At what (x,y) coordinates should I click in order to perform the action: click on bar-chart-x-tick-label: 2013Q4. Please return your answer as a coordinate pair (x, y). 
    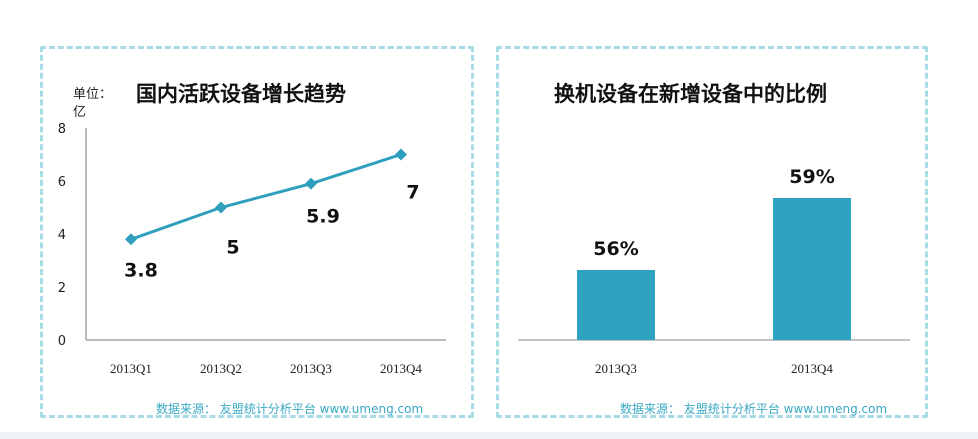
    Looking at the image, I should click on (812, 368).